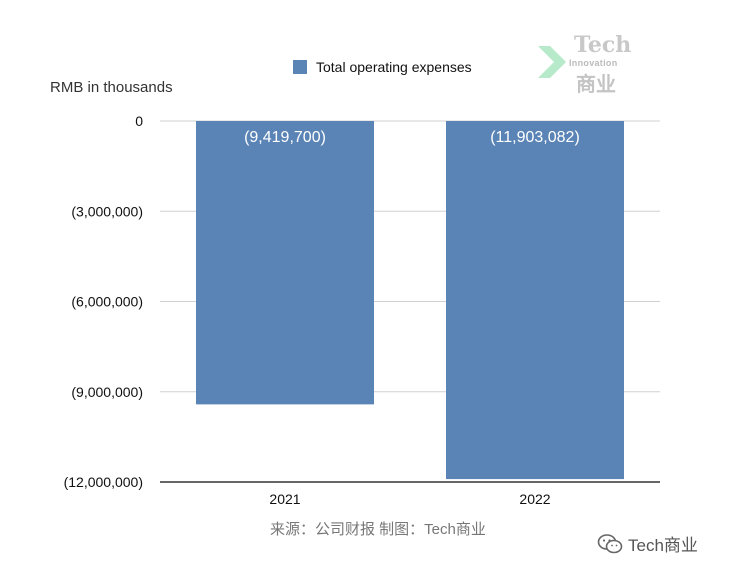 The image size is (730, 574). What do you see at coordinates (284, 499) in the screenshot?
I see `x-tick-label-2021: 2021` at bounding box center [284, 499].